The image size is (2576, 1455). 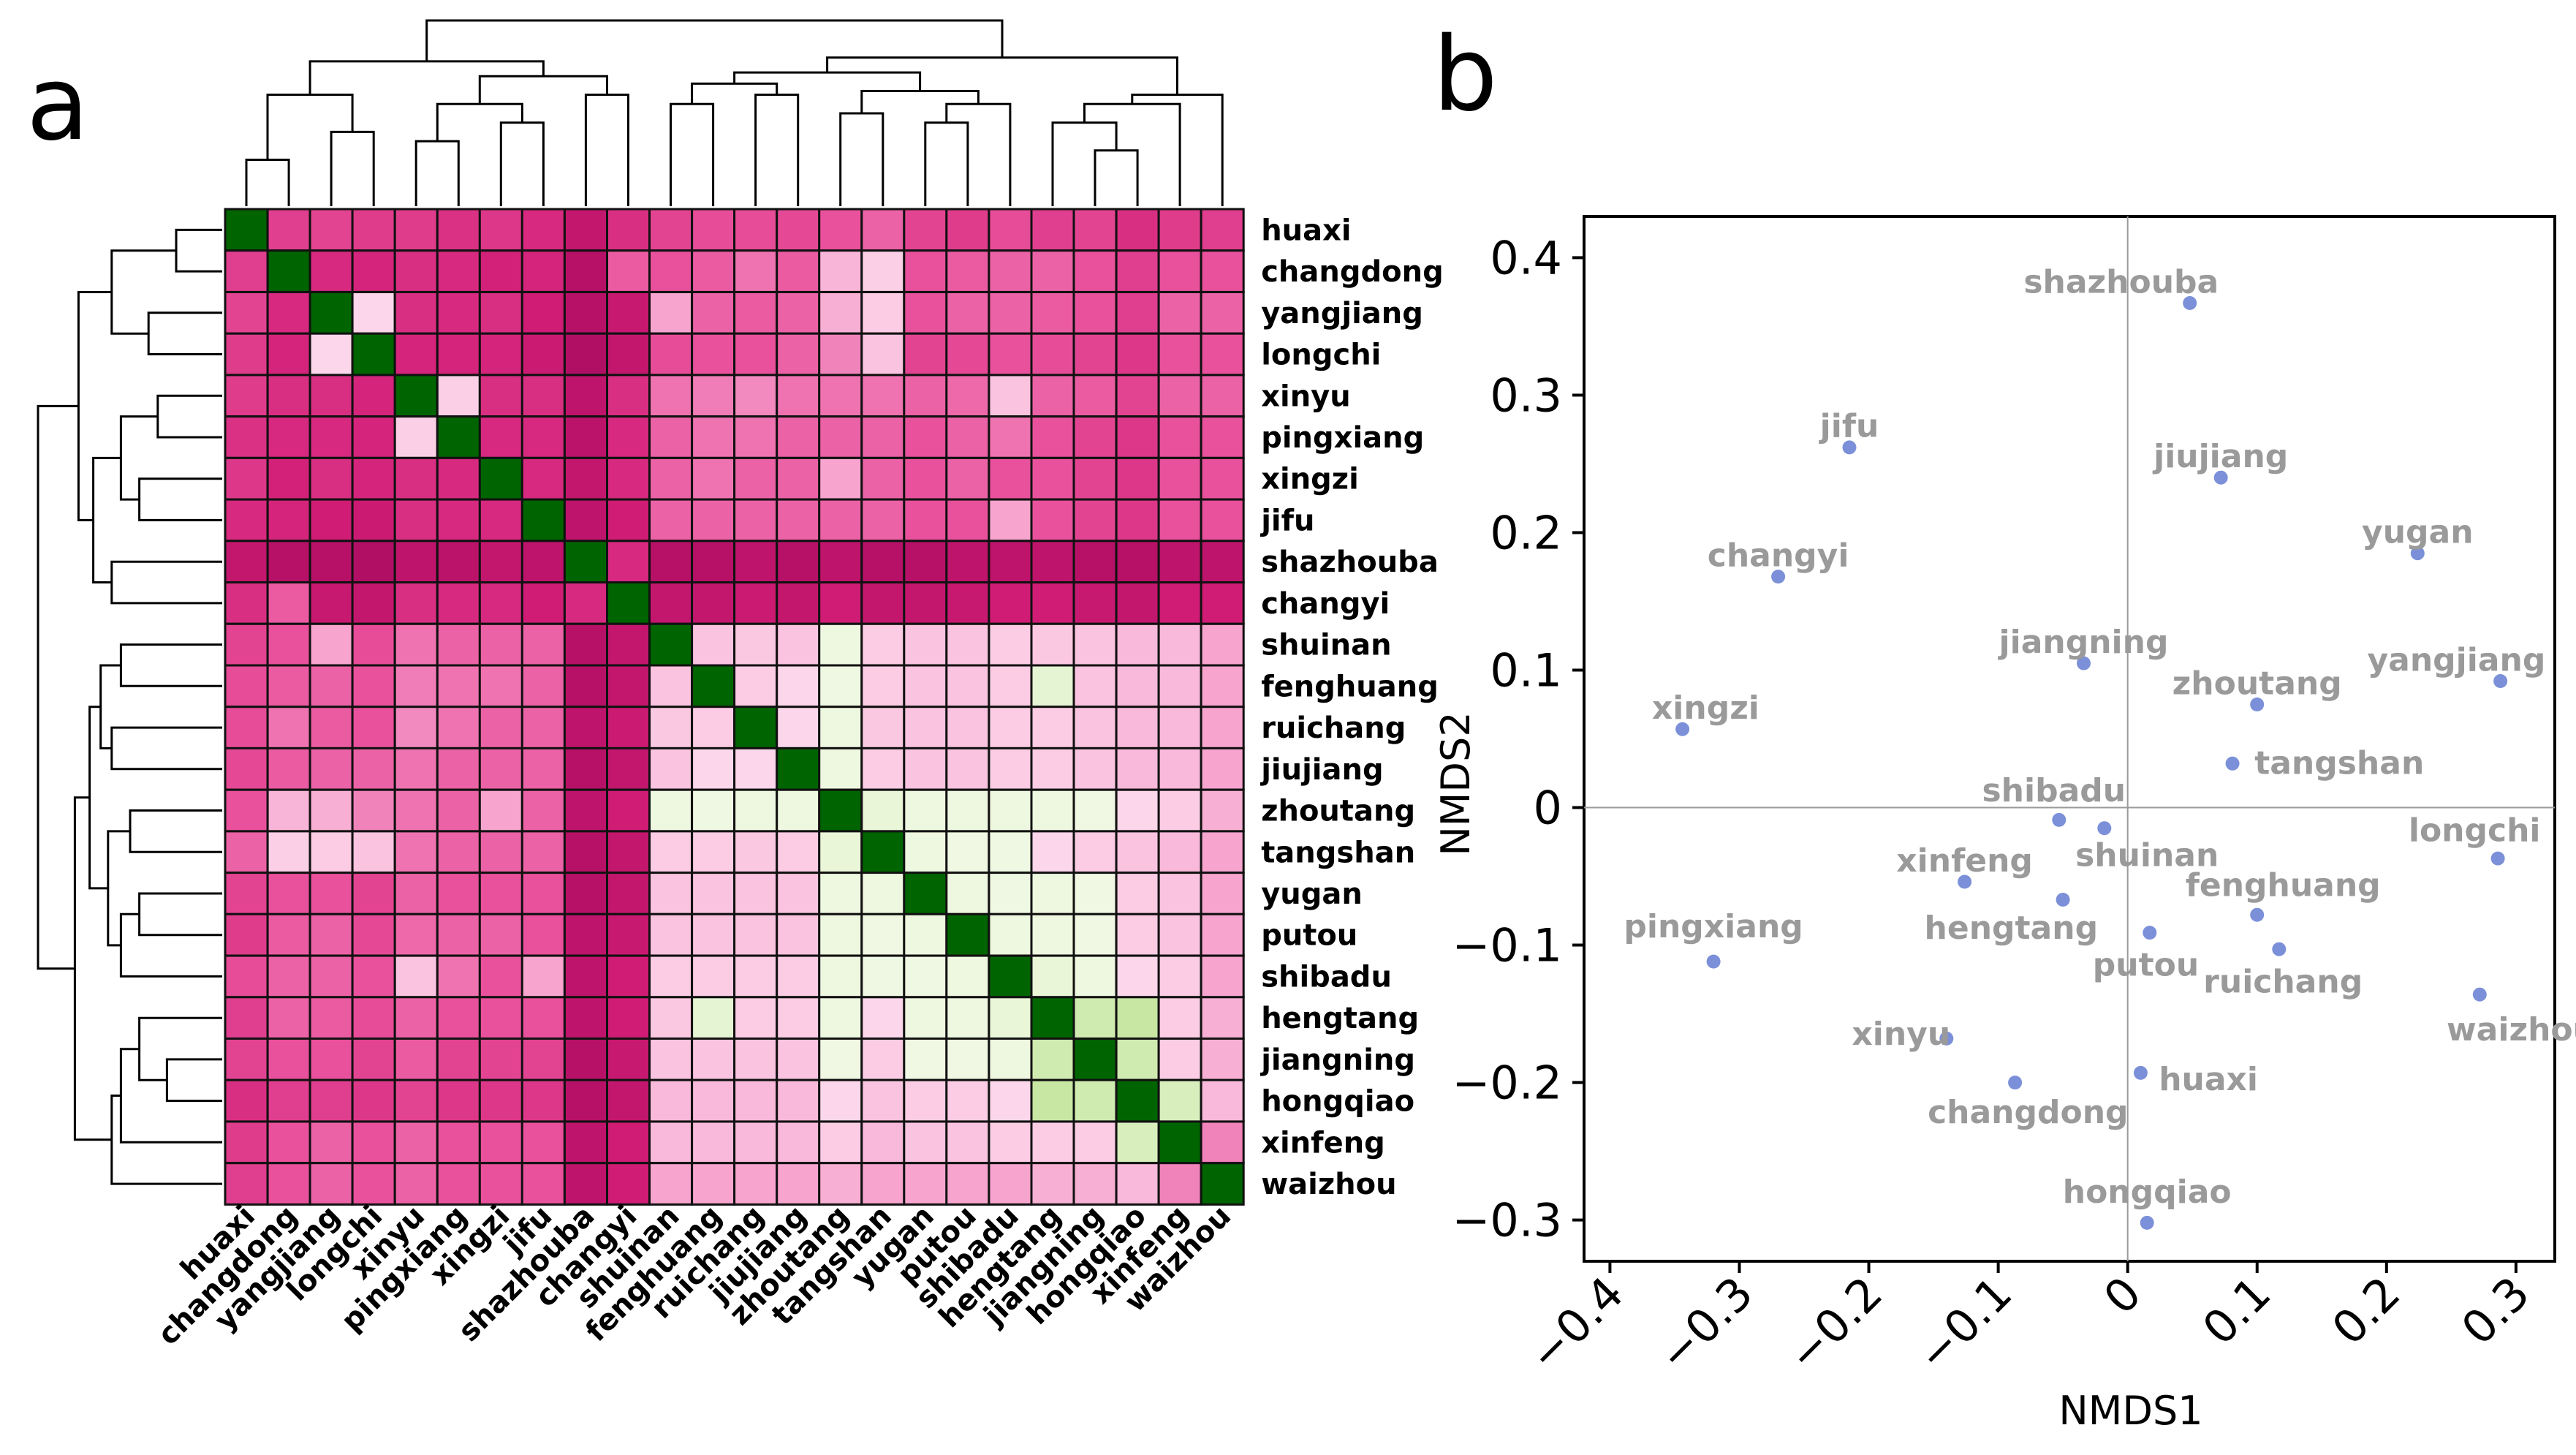 What do you see at coordinates (1526, 257) in the screenshot?
I see `y-tick-label: 0.4` at bounding box center [1526, 257].